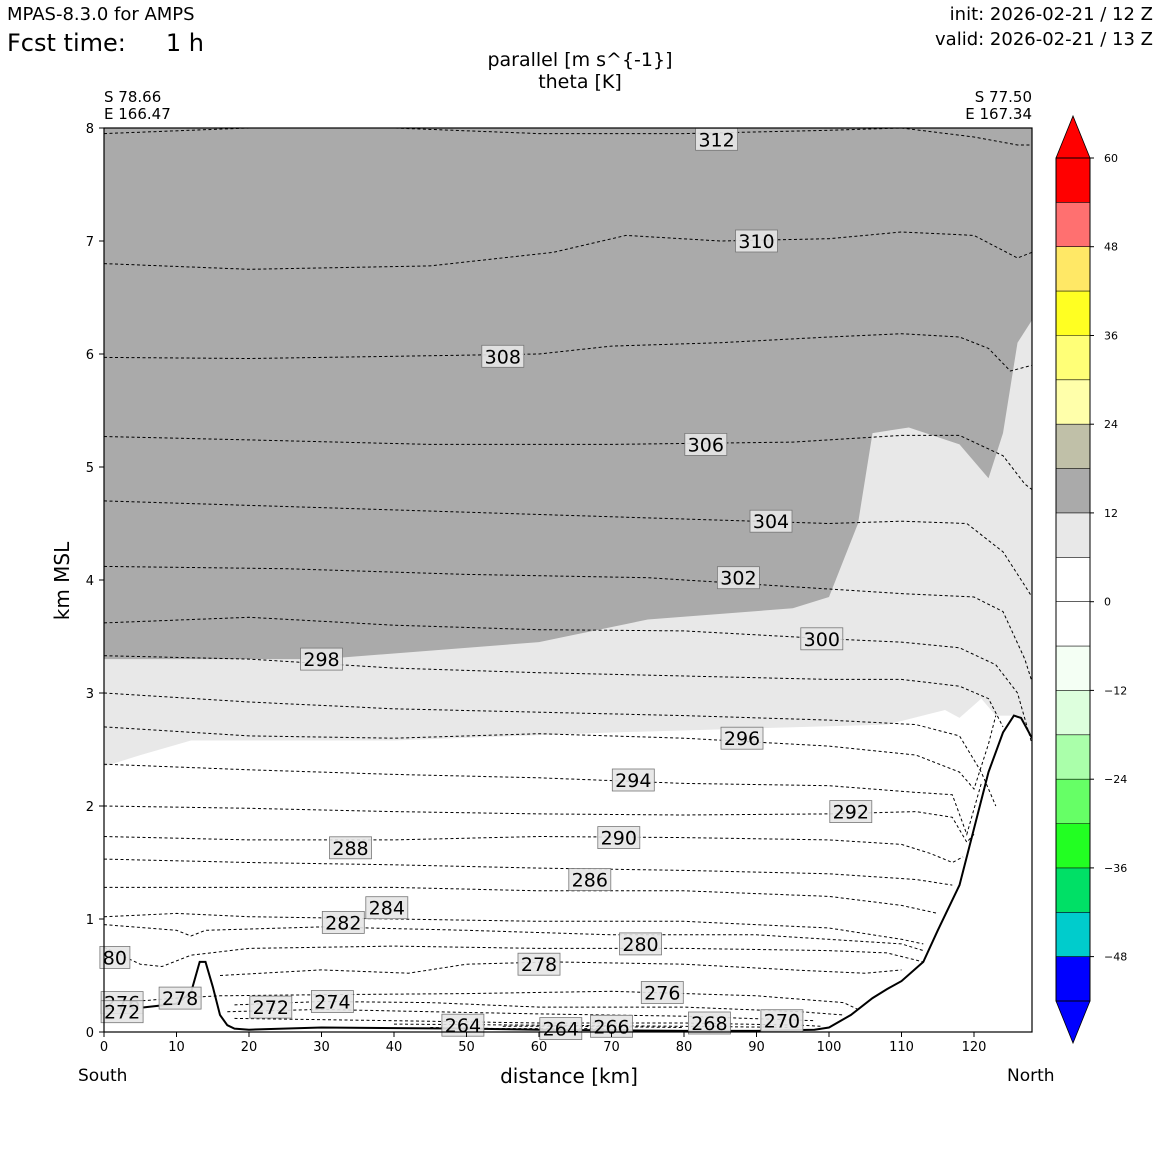  I want to click on colorbar-tick-label: −48, so click(1115, 957).